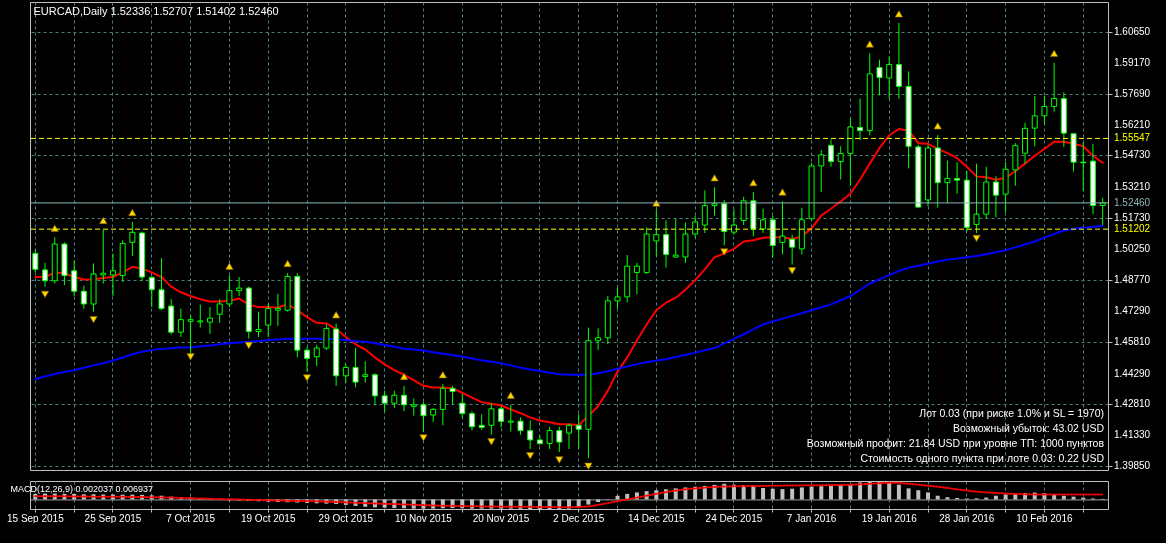 The image size is (1166, 543). What do you see at coordinates (1132, 435) in the screenshot?
I see `y-tick-label: 1.41330` at bounding box center [1132, 435].